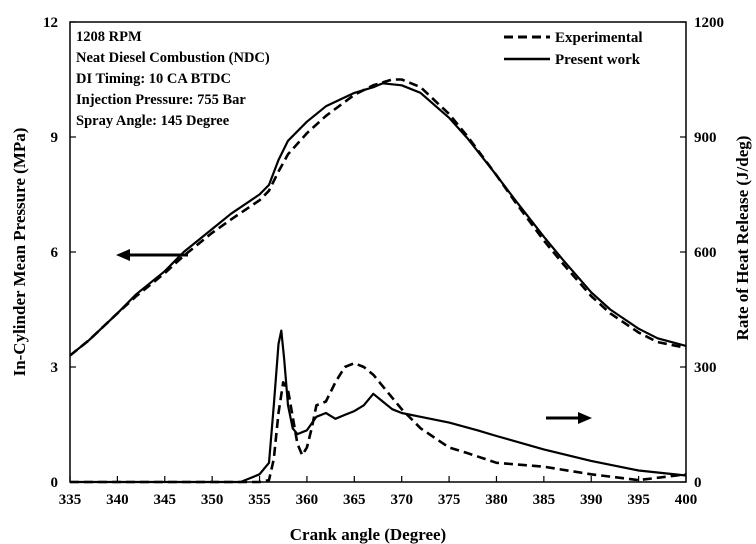 Image resolution: width=756 pixels, height=544 pixels. Describe the element at coordinates (212, 500) in the screenshot. I see `x-tick-label: 350` at that location.